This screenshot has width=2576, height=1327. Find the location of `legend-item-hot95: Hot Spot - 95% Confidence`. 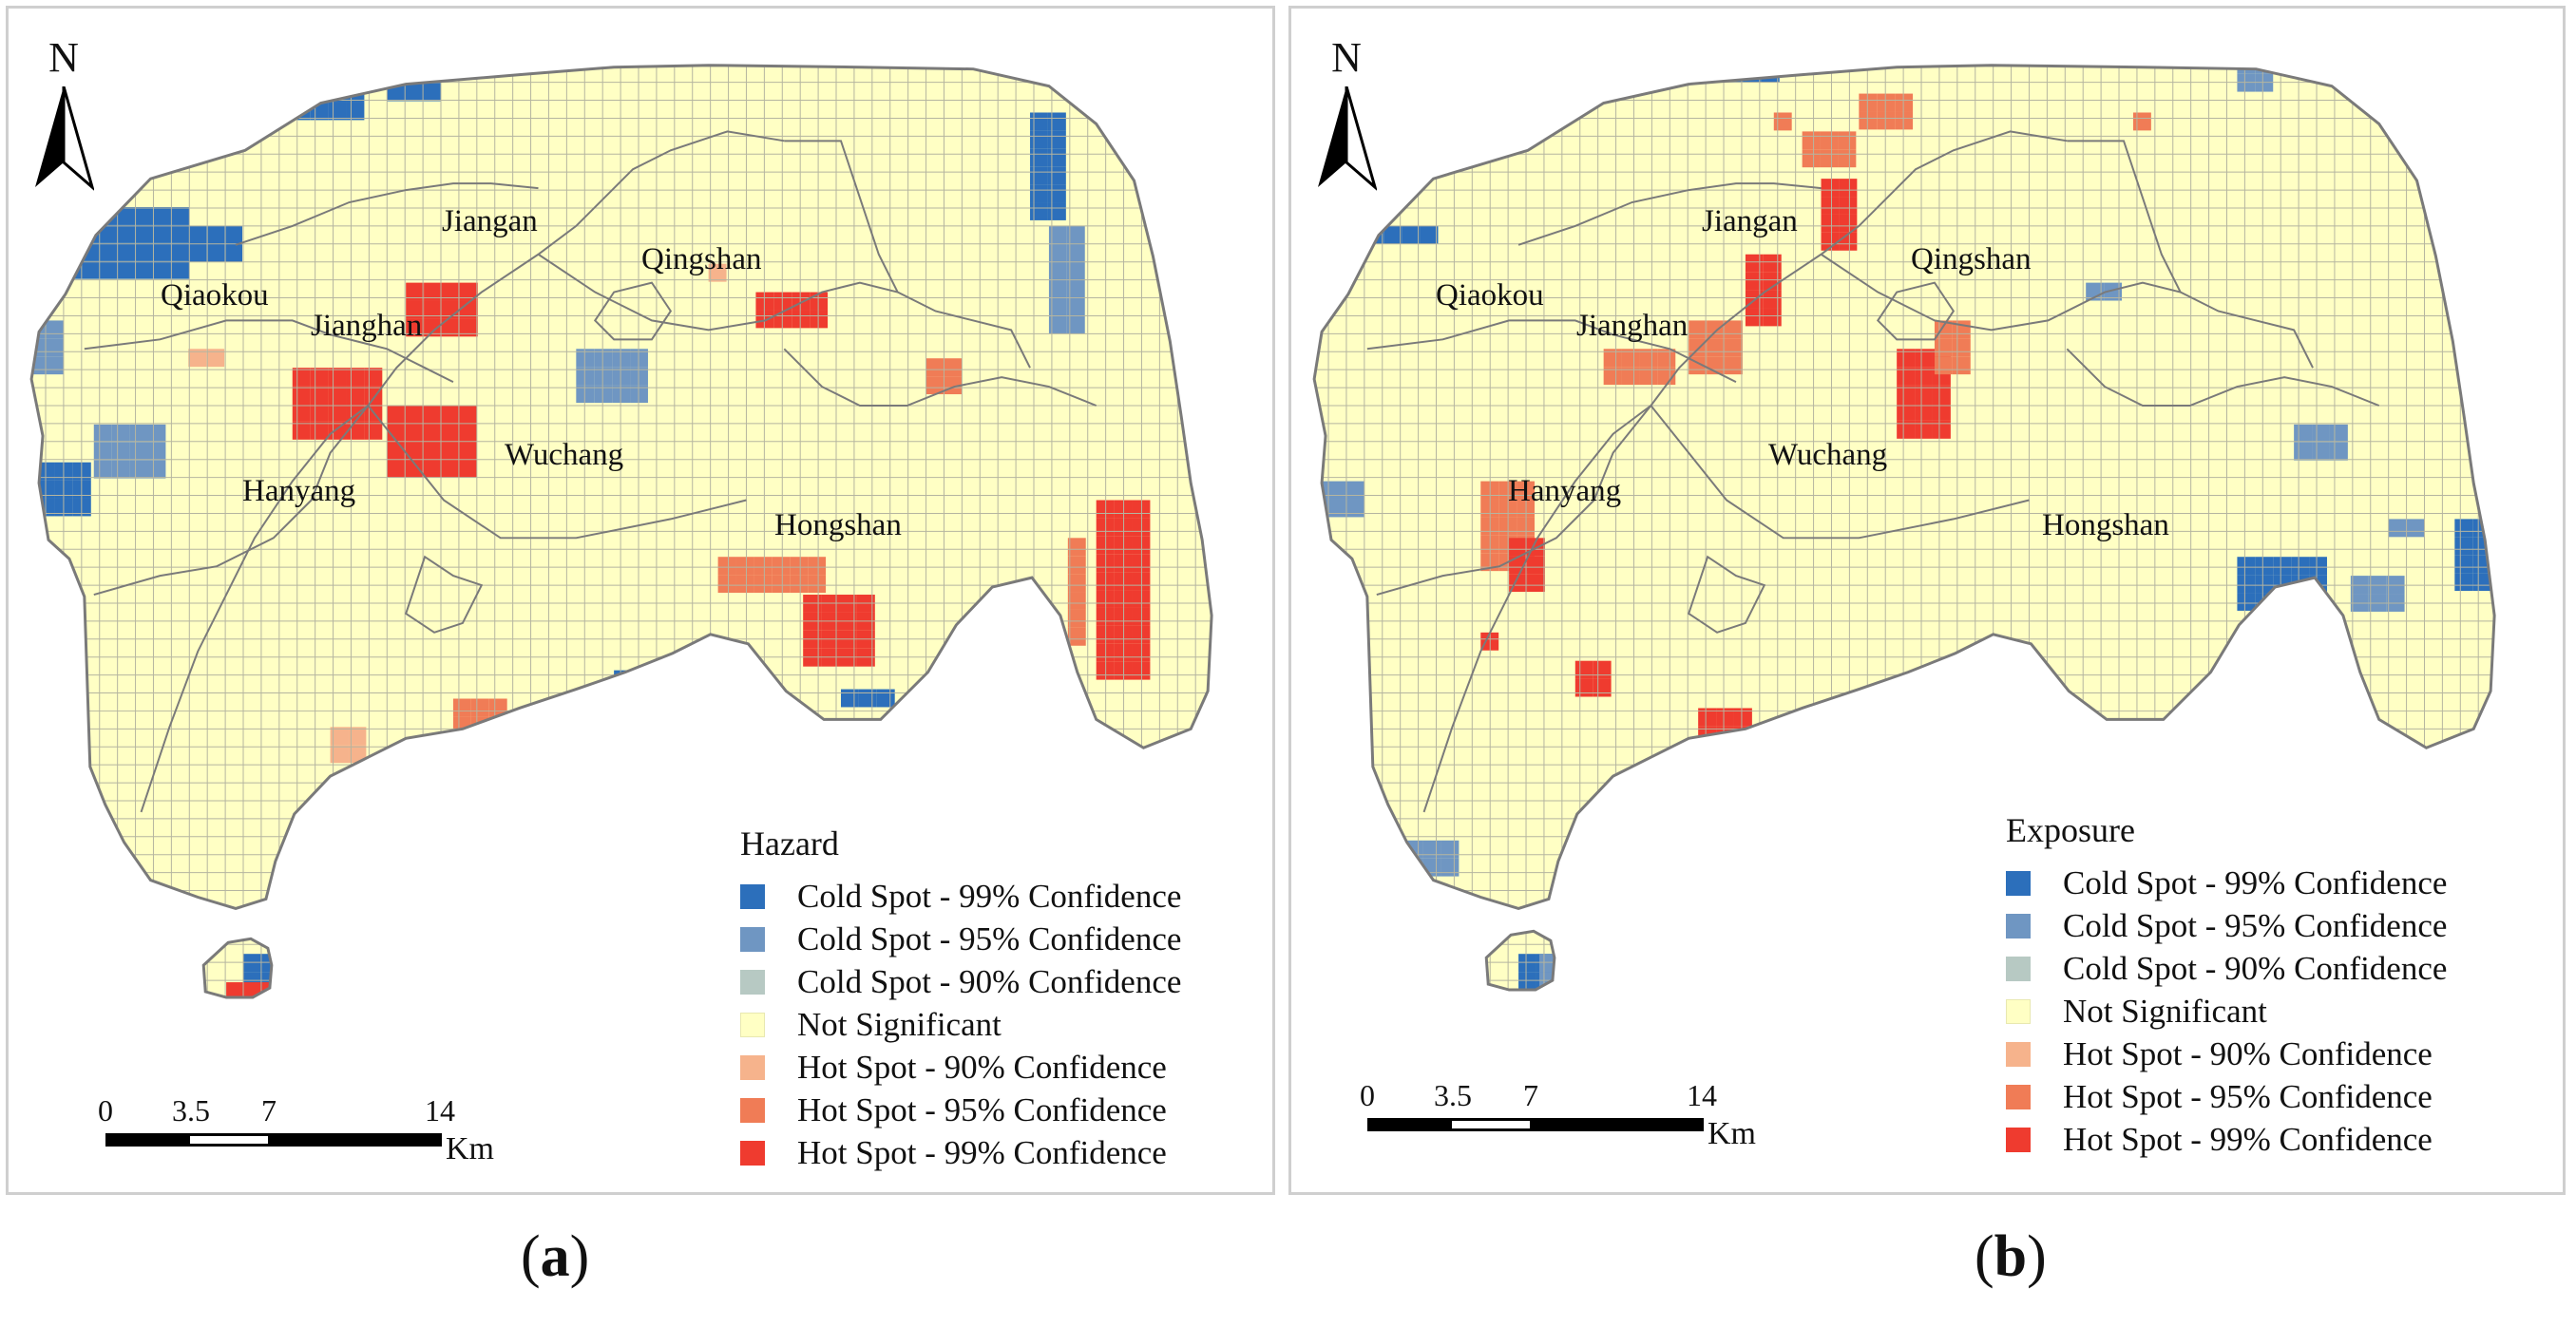

legend-item-hot95: Hot Spot - 95% Confidence is located at coordinates (2226, 1096).